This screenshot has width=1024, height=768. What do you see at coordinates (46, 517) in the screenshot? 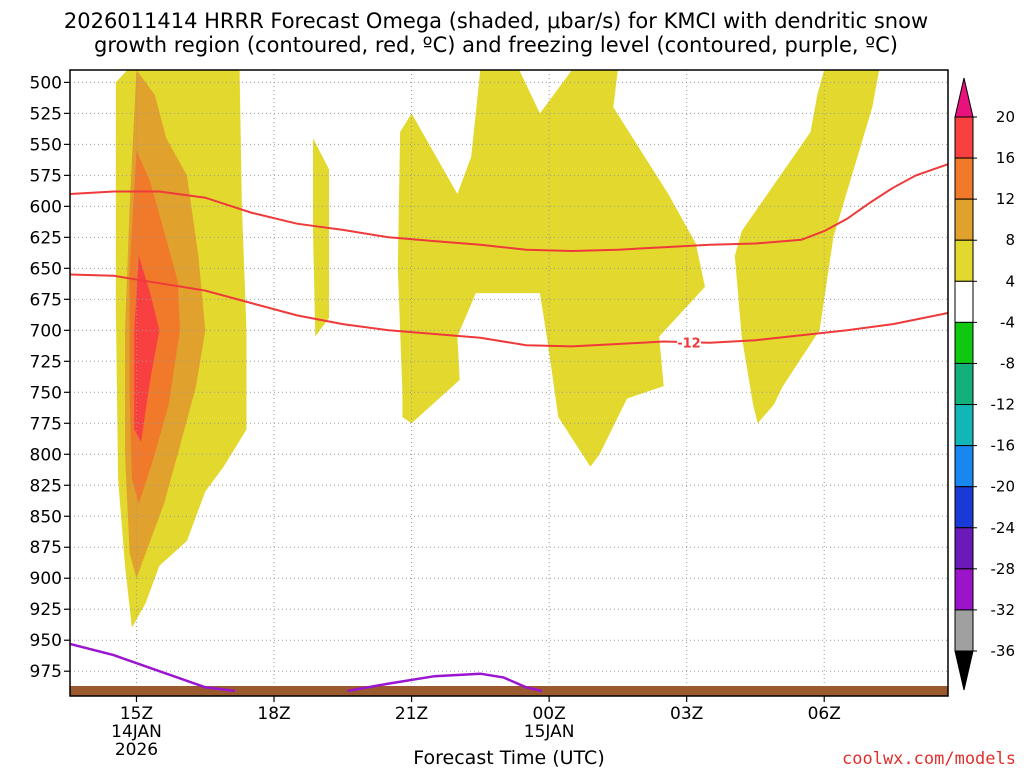
I see `y-tick-label: 850` at bounding box center [46, 517].